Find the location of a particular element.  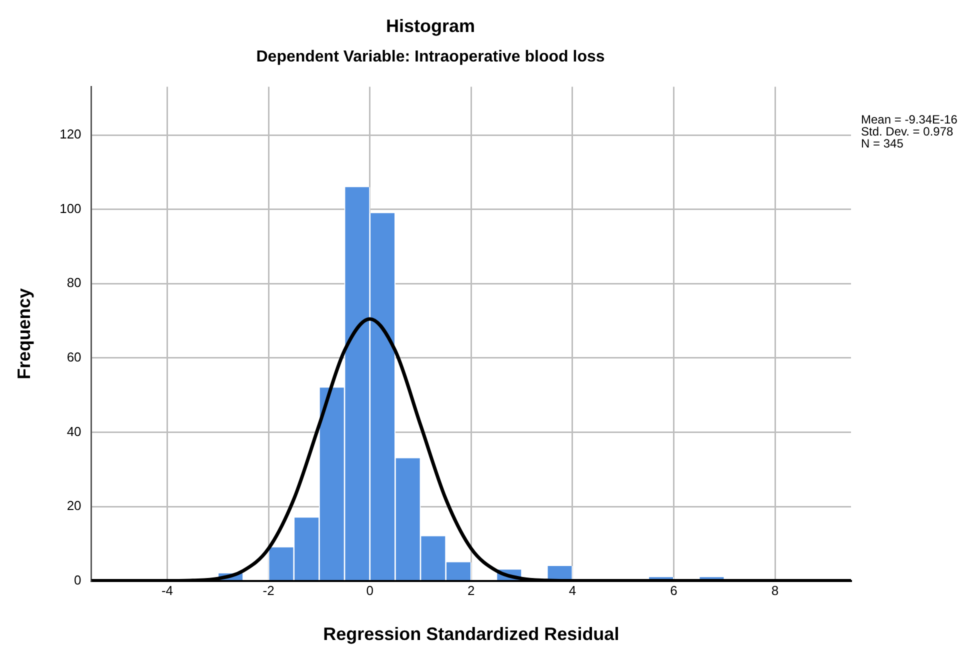

chart-title: Histogram is located at coordinates (431, 26).